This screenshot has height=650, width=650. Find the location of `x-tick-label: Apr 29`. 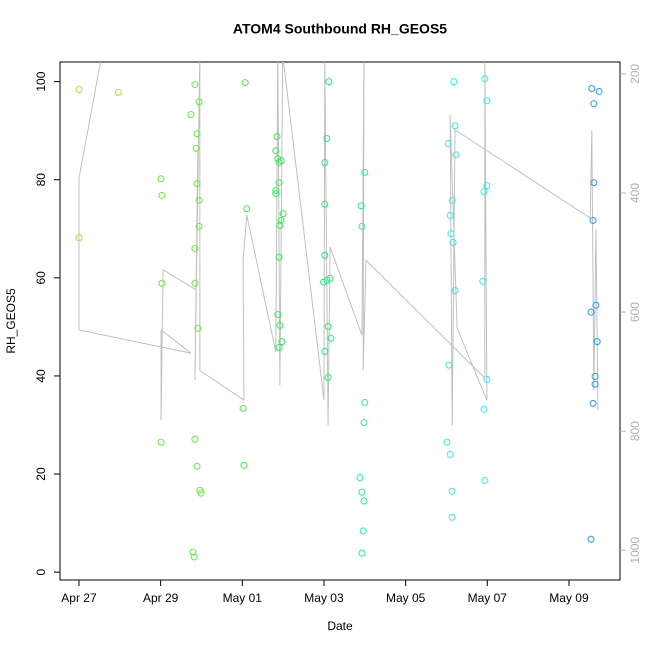

x-tick-label: Apr 29 is located at coordinates (161, 598).